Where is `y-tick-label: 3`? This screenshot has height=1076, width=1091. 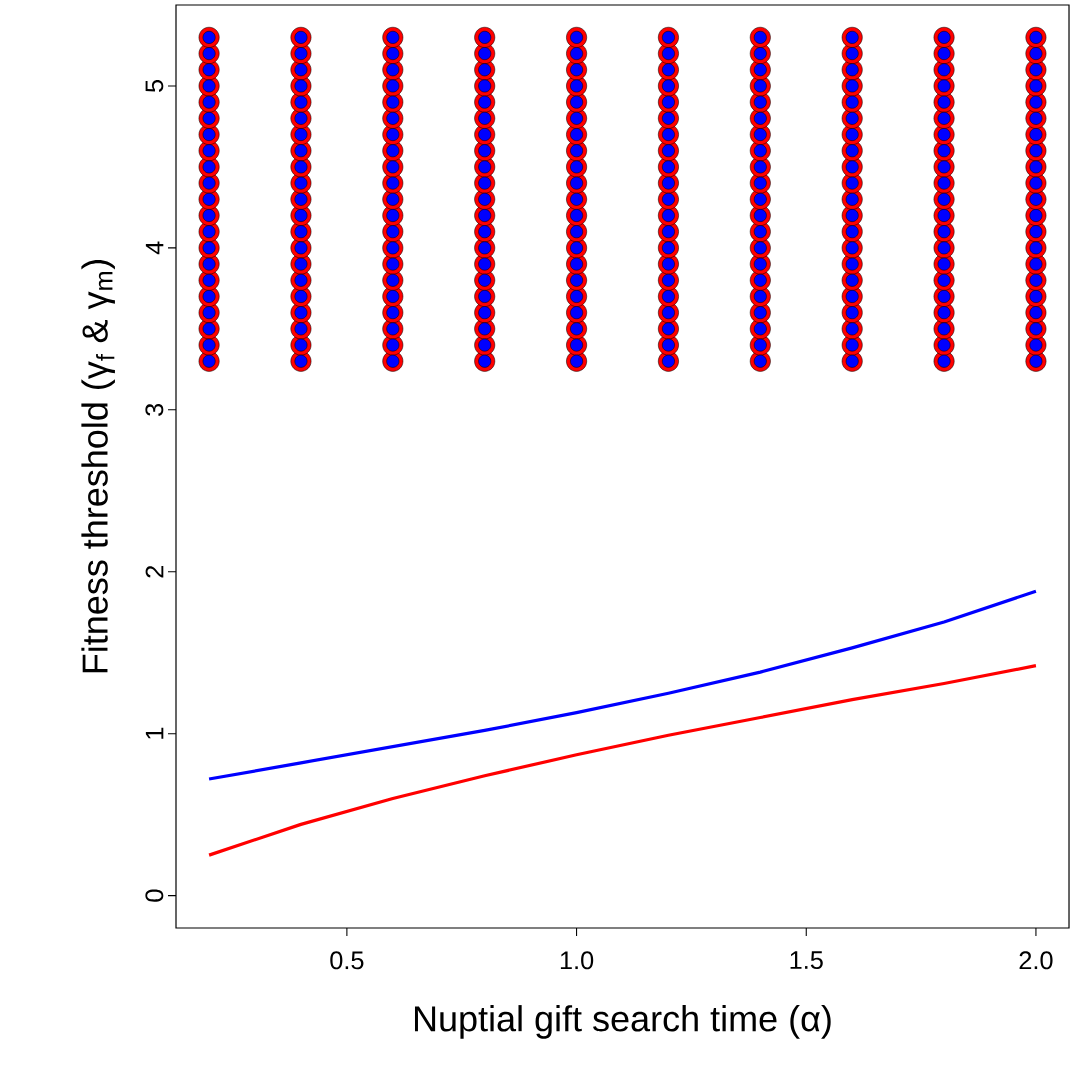 y-tick-label: 3 is located at coordinates (154, 409).